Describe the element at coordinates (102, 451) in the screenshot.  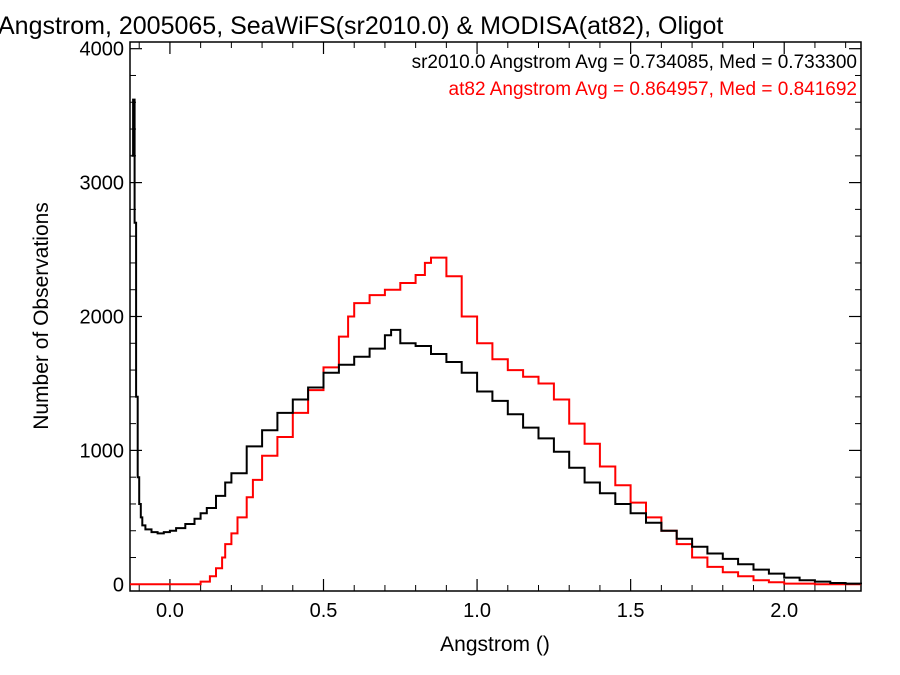
I see `y-tick-label: 1000` at that location.